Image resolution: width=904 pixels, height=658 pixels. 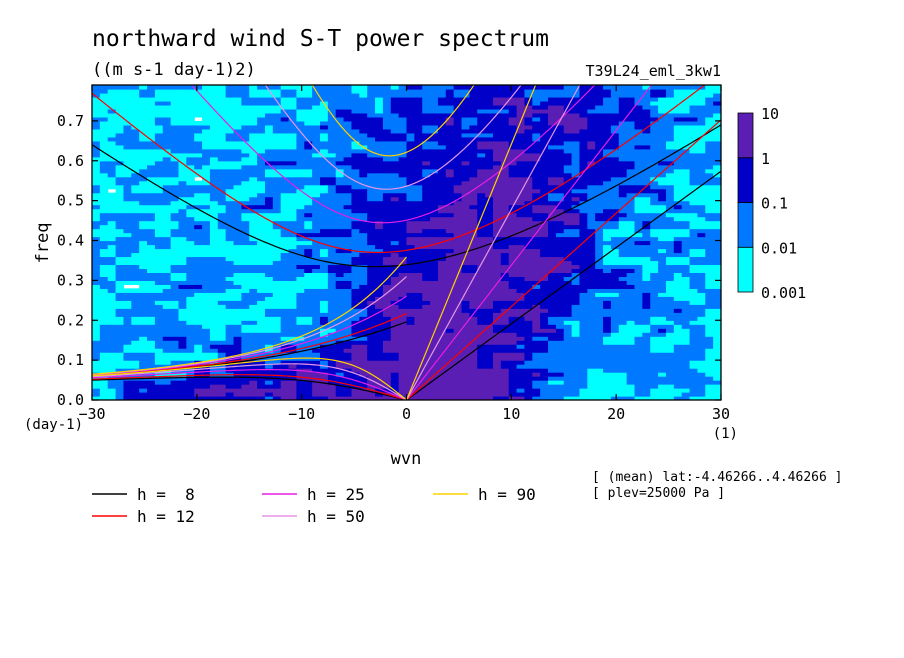 What do you see at coordinates (320, 39) in the screenshot?
I see `chart-title: northward wind S-T power spectrum` at bounding box center [320, 39].